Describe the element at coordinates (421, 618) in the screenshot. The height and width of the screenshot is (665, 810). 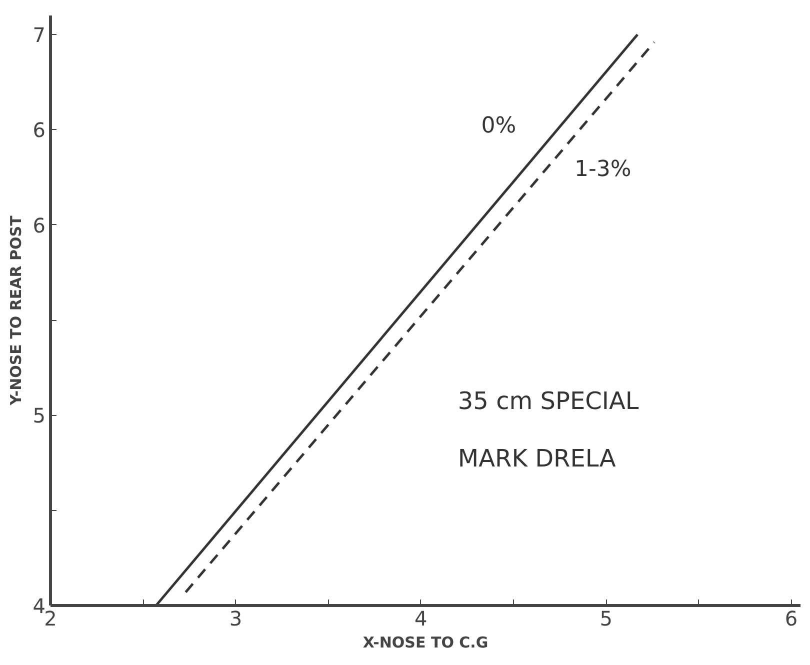
I see `x-tick-label: 4` at that location.